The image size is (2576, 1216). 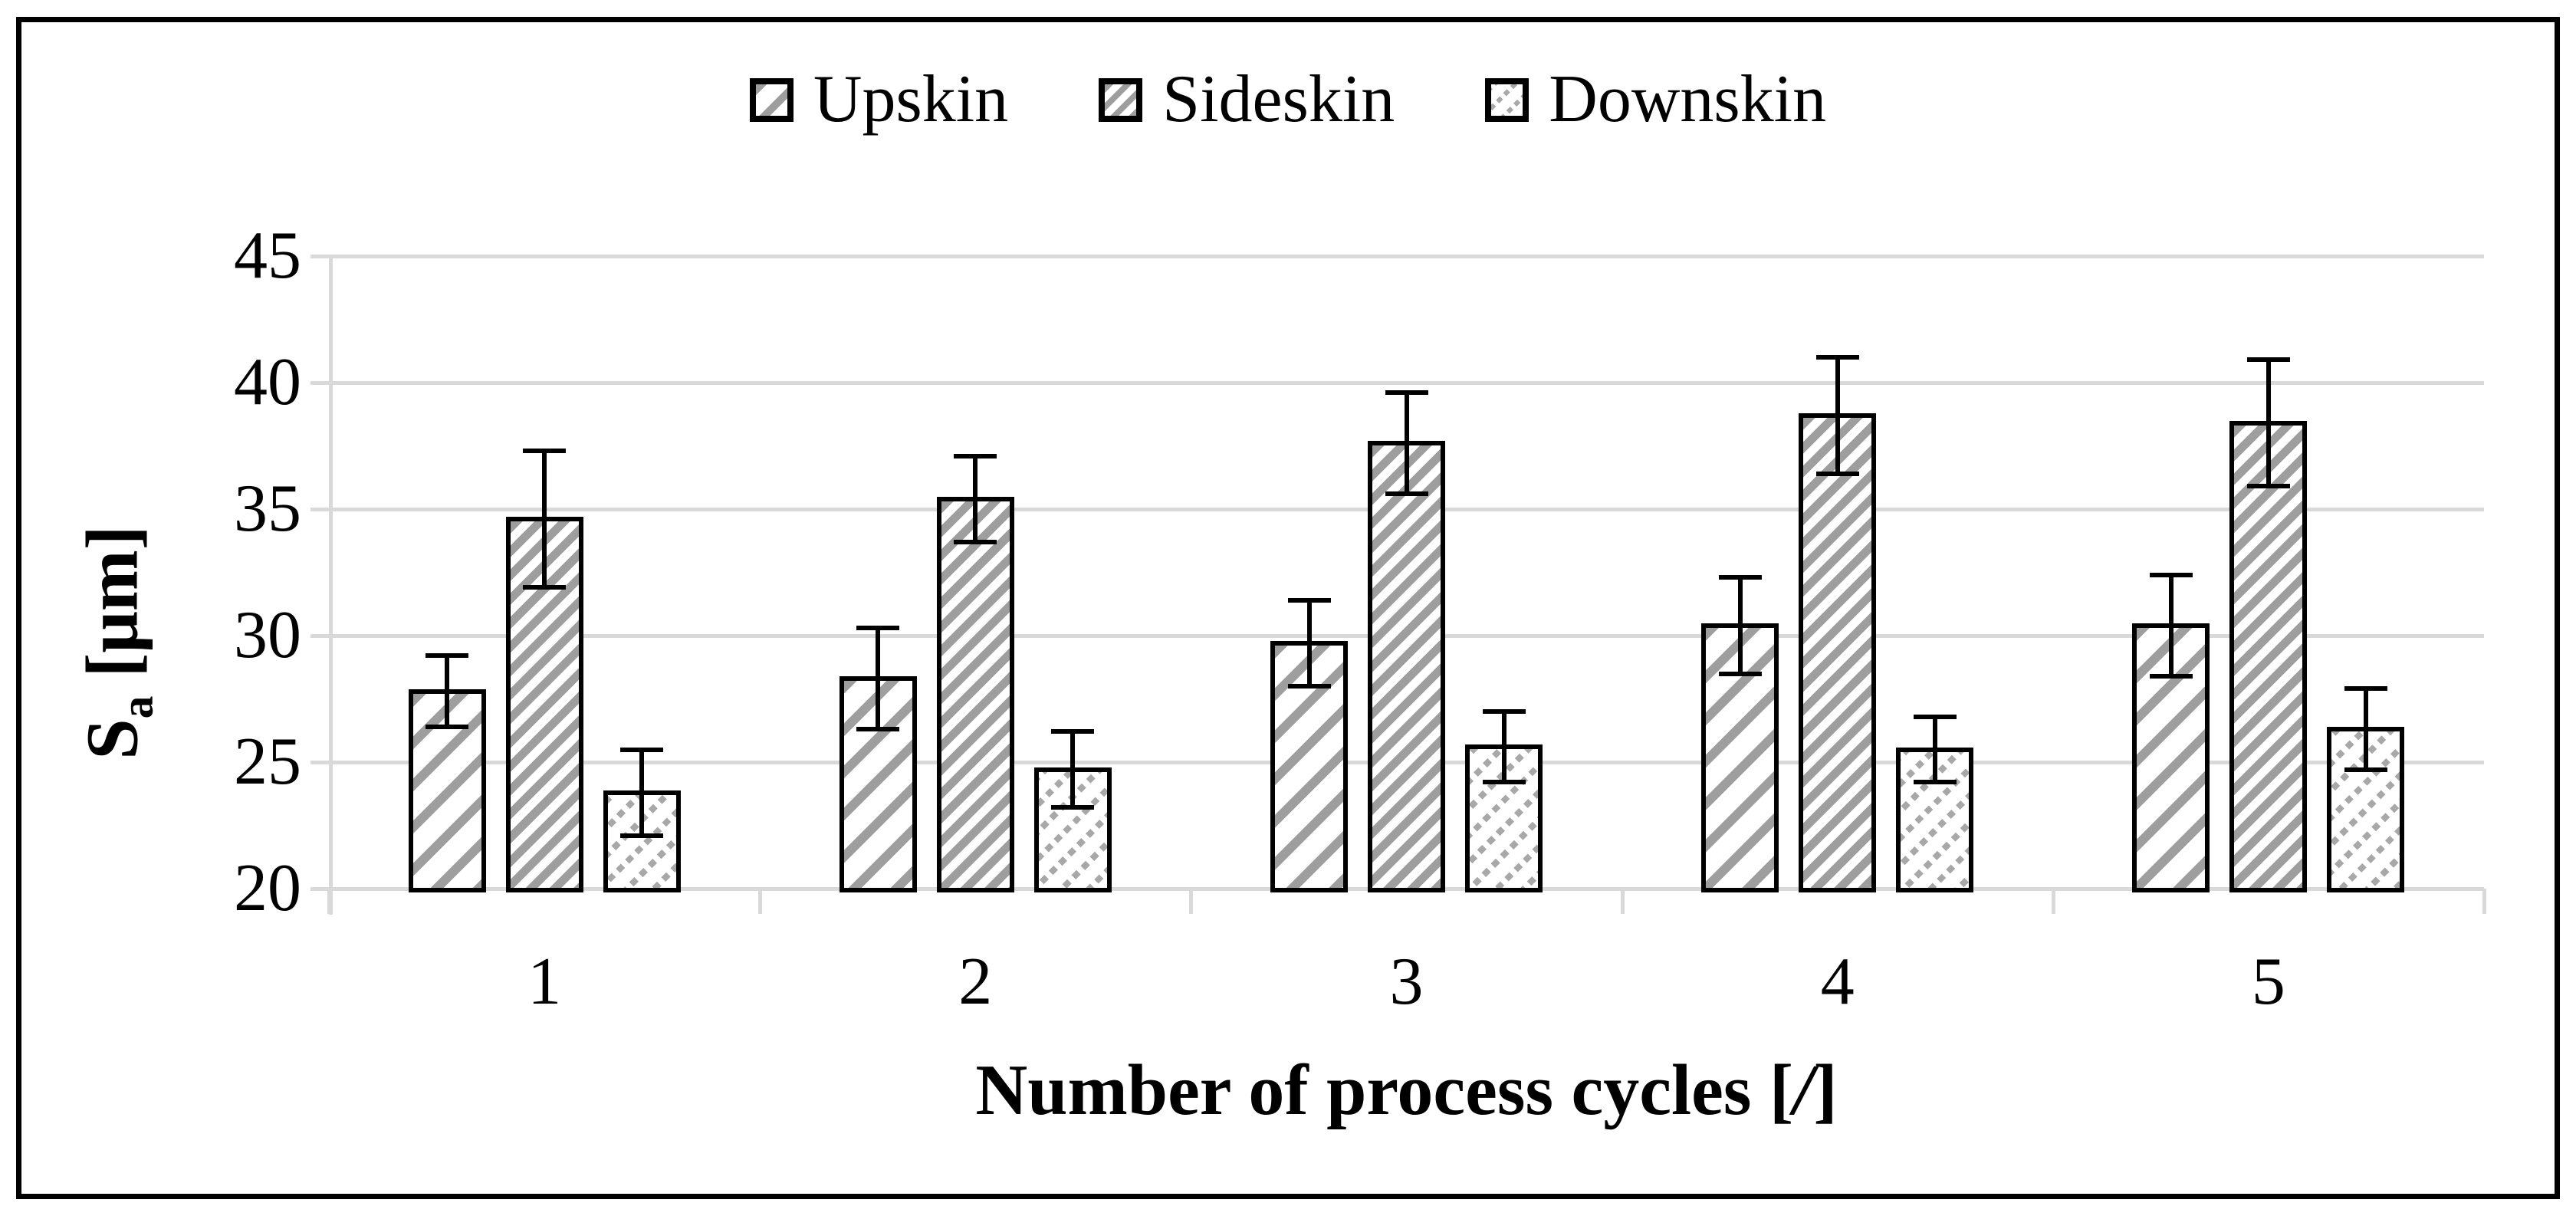 I want to click on legend: Upskin Sideskin Downskin, so click(x=1288, y=99).